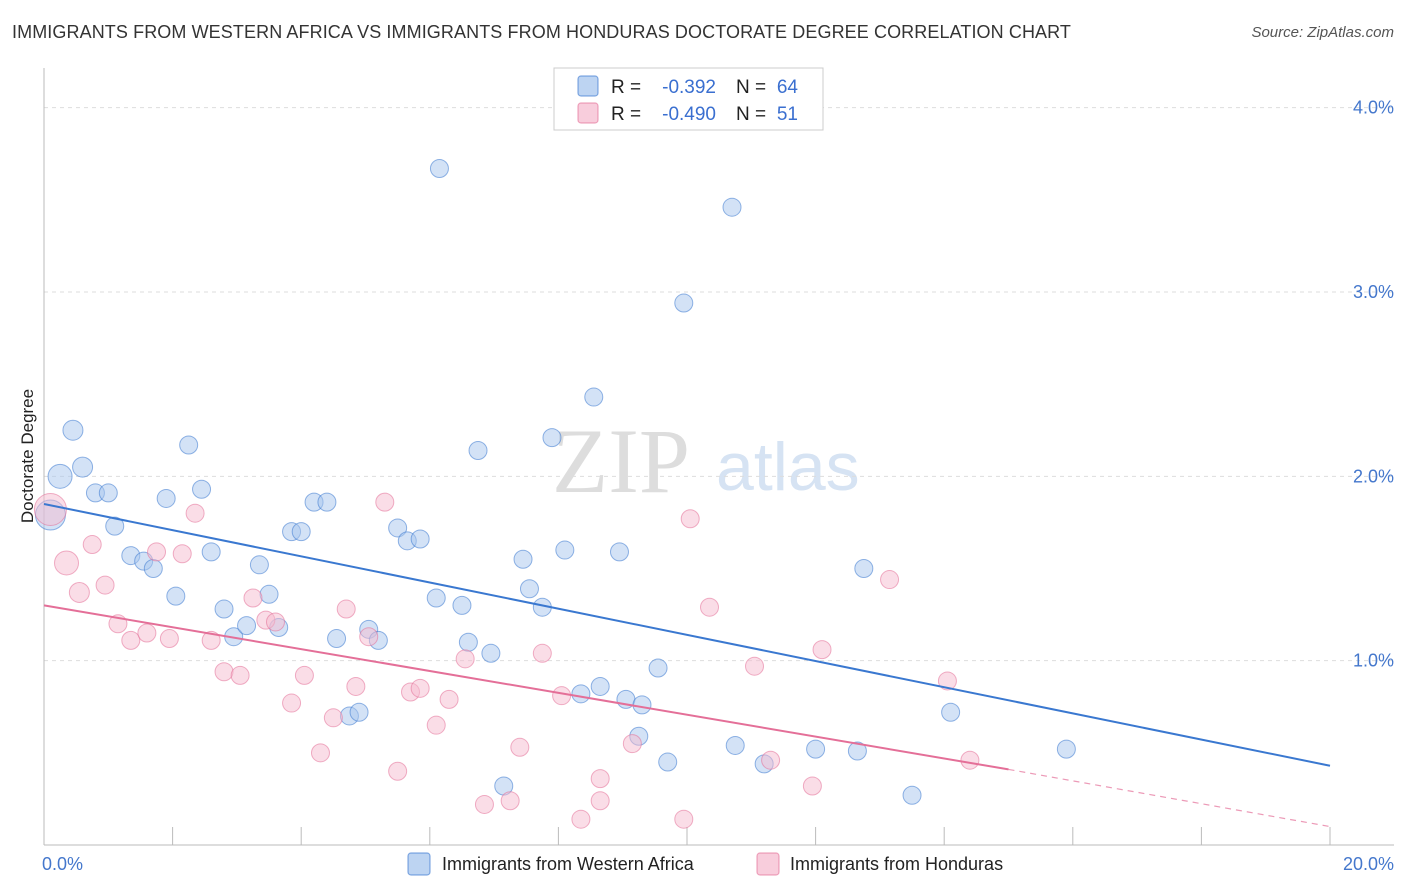 Image resolution: width=1406 pixels, height=892 pixels. What do you see at coordinates (896, 864) in the screenshot?
I see `series-legend-label-honduras: Immigrants from Honduras` at bounding box center [896, 864].